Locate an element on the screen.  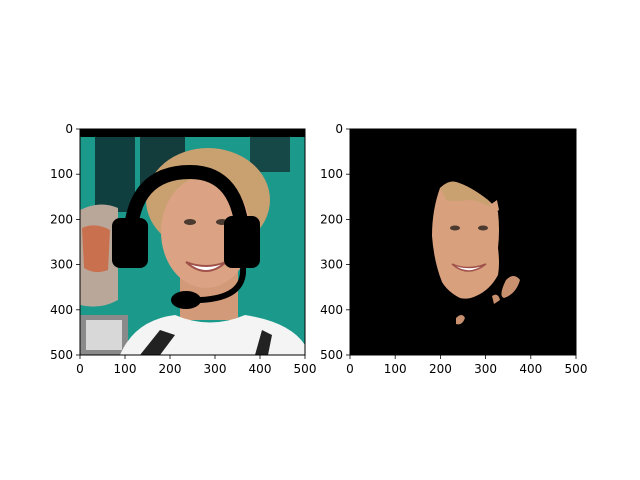
left-y-tick-label: 300 is located at coordinates (61, 265).